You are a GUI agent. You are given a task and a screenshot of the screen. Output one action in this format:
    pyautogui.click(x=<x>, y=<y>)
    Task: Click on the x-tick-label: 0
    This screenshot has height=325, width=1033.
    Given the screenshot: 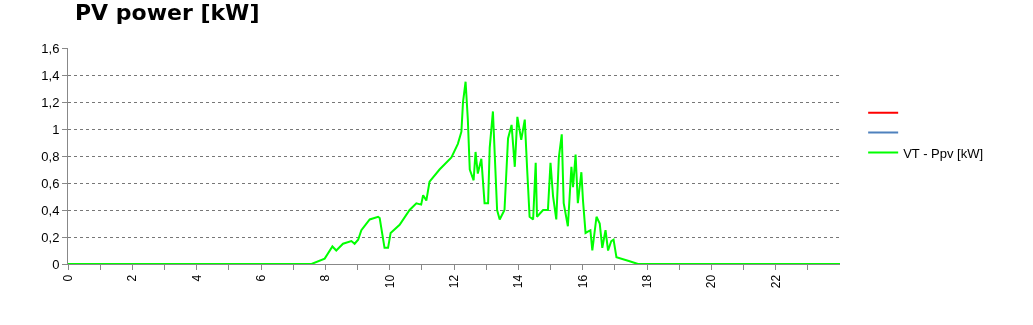 What is the action you would take?
    pyautogui.click(x=67, y=278)
    